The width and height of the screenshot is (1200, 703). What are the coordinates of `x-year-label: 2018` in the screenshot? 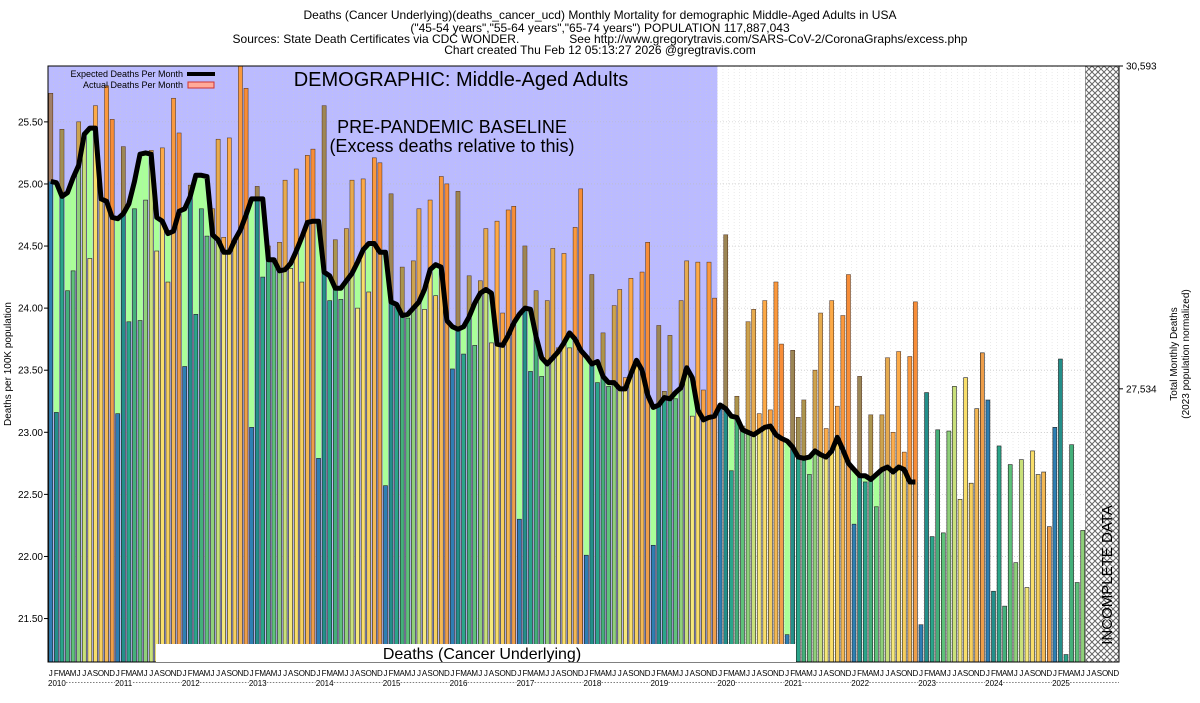 It's located at (593, 683).